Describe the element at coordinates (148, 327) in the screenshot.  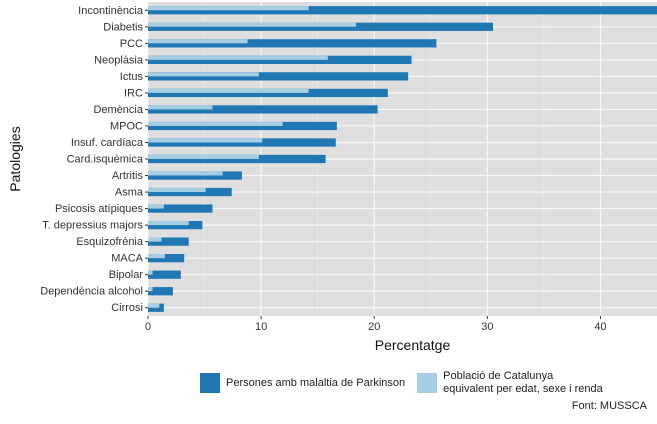
I see `x-tick-label: 0` at that location.